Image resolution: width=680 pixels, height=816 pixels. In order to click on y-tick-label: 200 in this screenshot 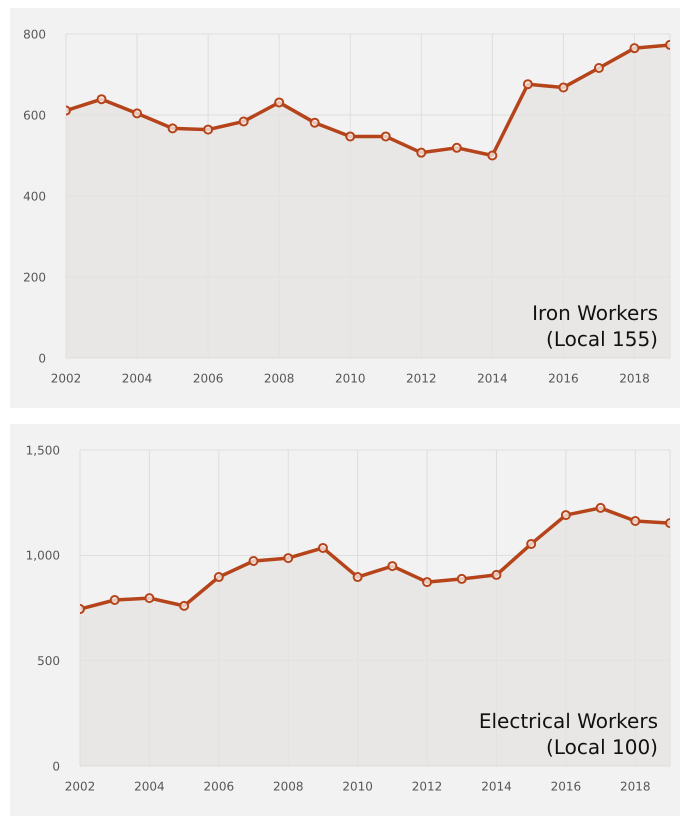, I will do `click(34, 277)`.